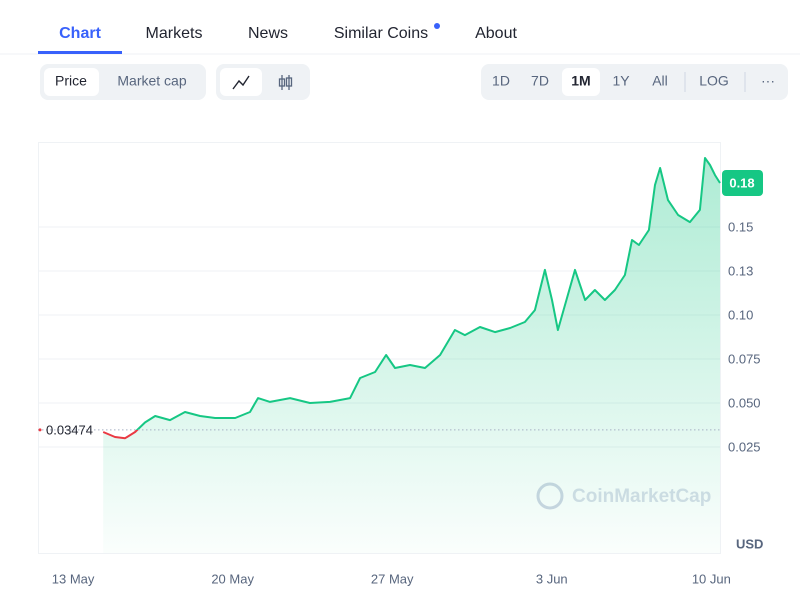  What do you see at coordinates (232, 578) in the screenshot?
I see `x-tick-label: 20 May` at bounding box center [232, 578].